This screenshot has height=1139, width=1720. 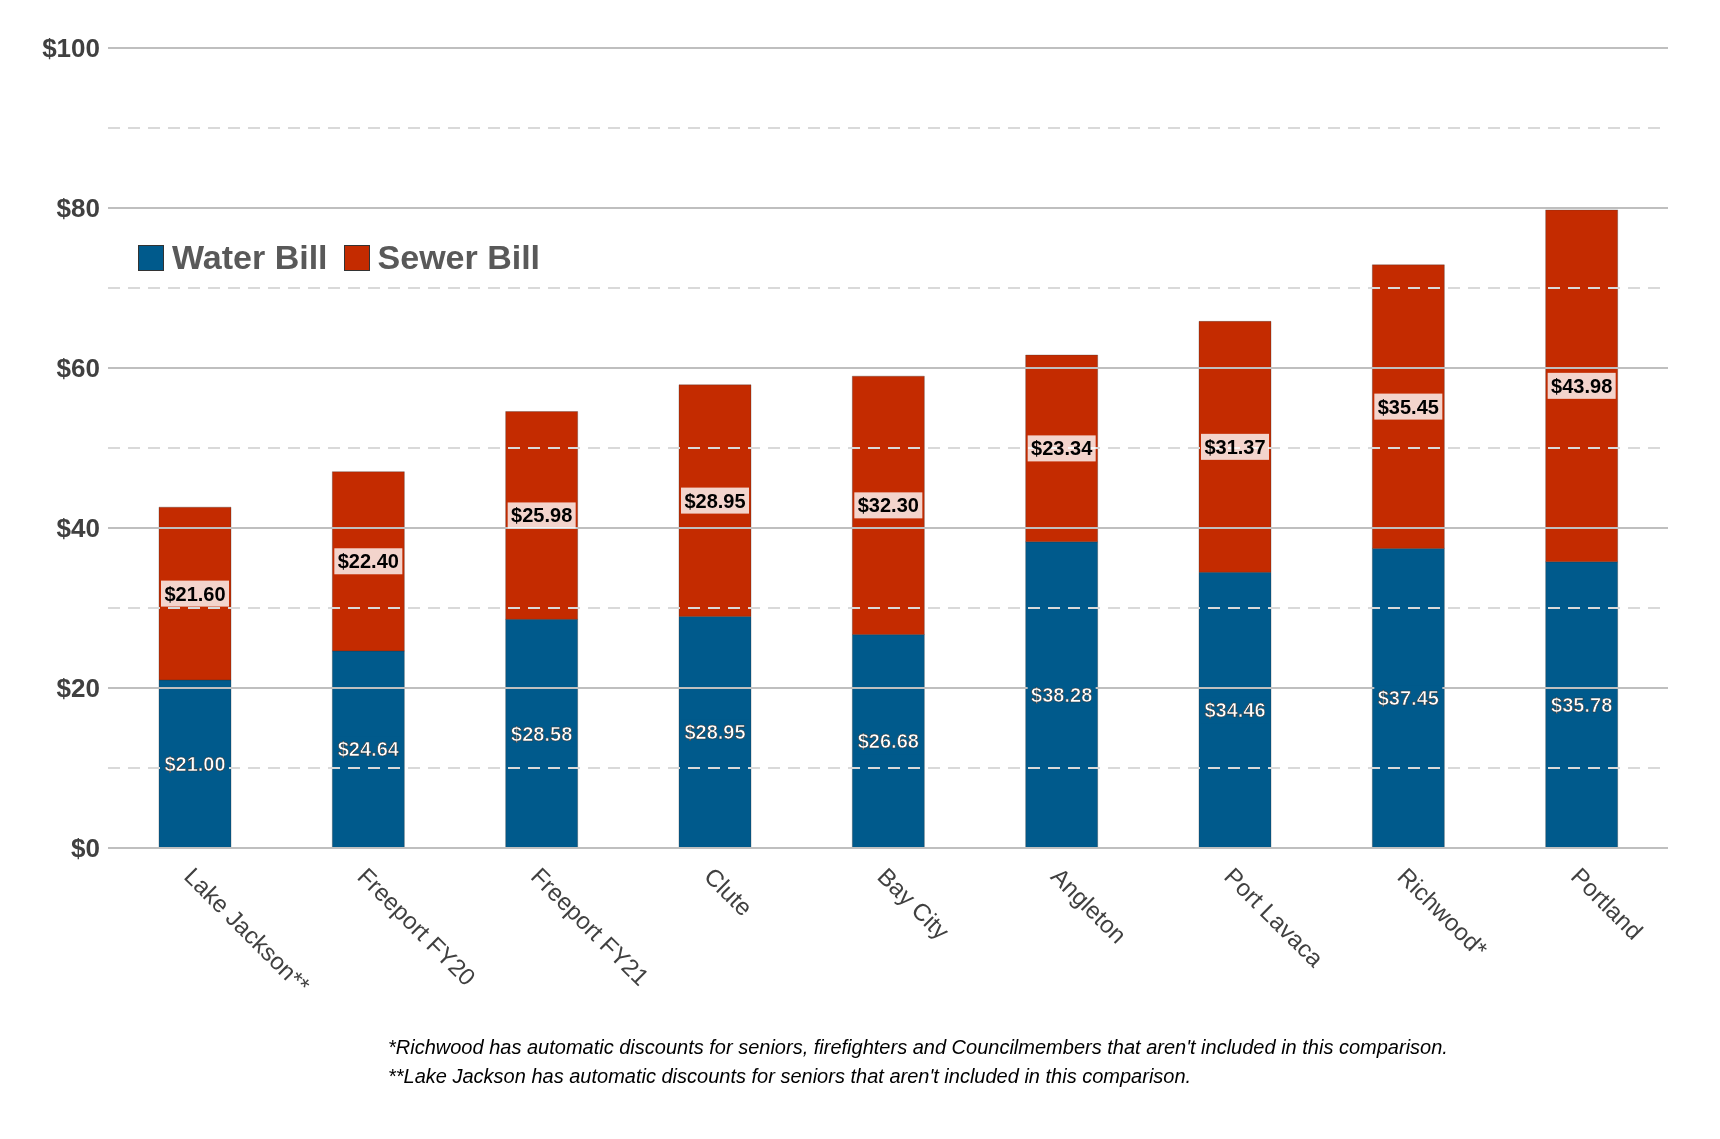 I want to click on data-label: $21.00, so click(x=195, y=764).